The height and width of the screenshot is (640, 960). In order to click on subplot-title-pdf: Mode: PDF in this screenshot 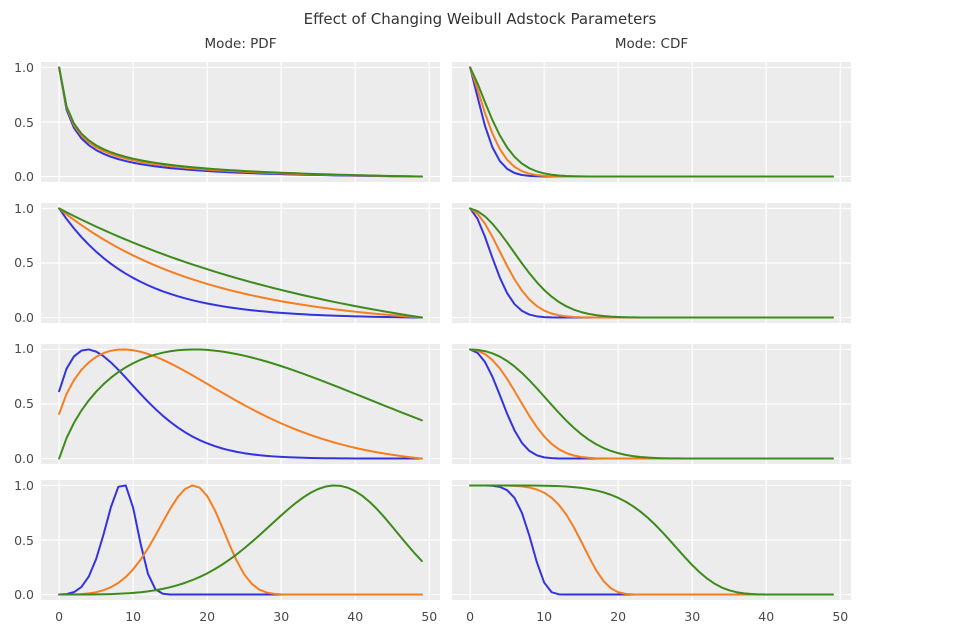, I will do `click(240, 44)`.